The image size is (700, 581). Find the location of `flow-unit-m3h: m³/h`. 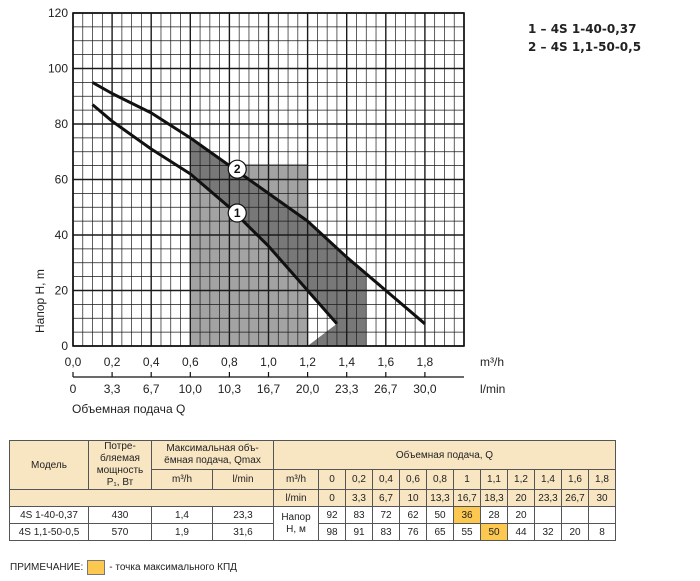

flow-unit-m3h: m³/h is located at coordinates (296, 479).